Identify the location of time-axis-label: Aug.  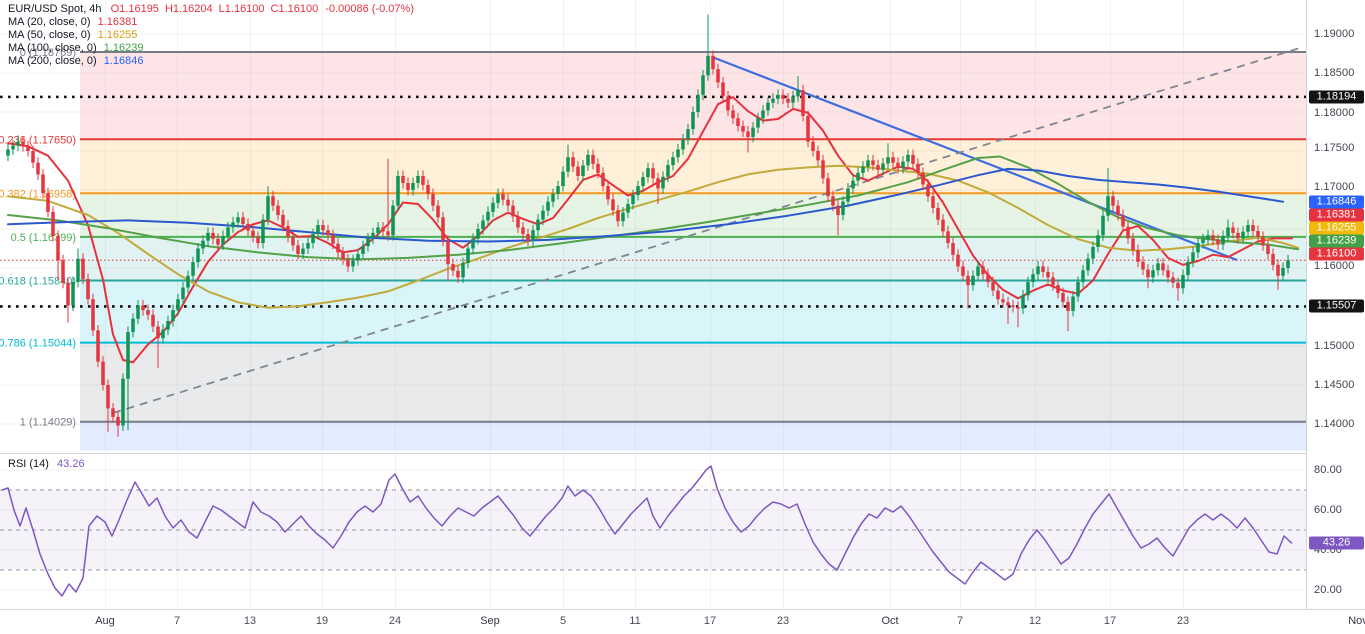
(105, 621).